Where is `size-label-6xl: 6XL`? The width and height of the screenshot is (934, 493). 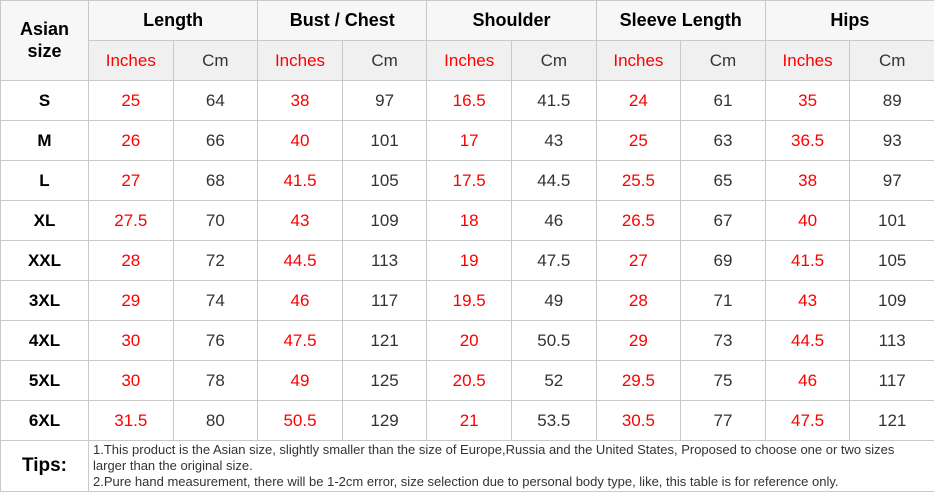
size-label-6xl: 6XL is located at coordinates (44, 420).